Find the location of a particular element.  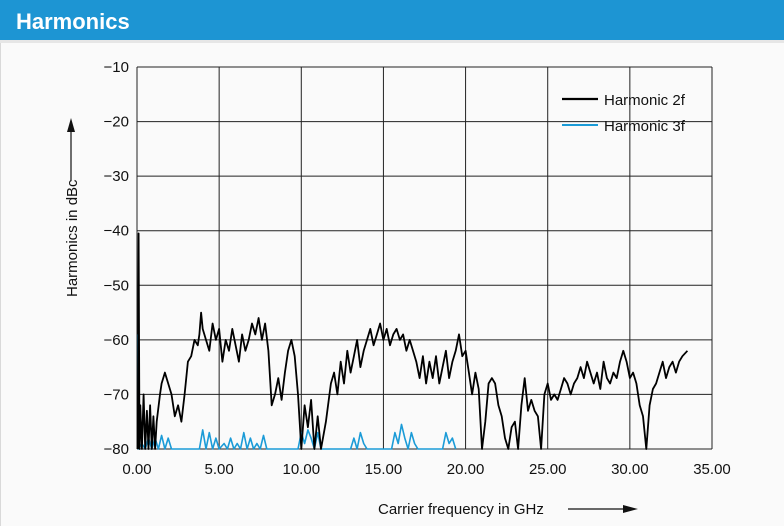

series-line-harmonic-3f is located at coordinates (297, 392).